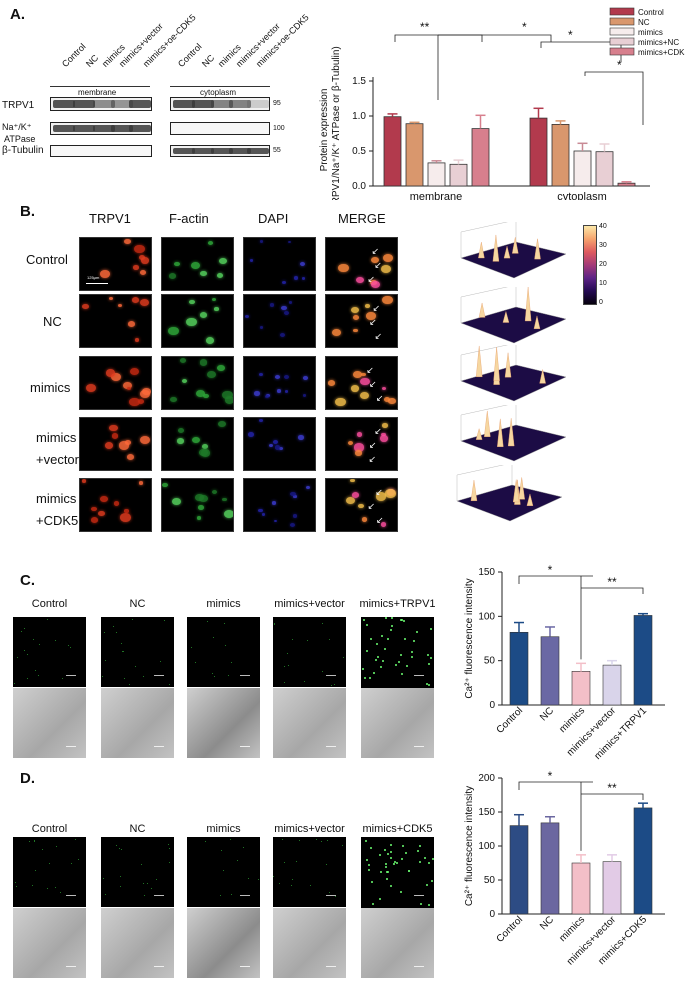 This screenshot has width=685, height=1002. I want to click on row-label: mimics, so click(56, 498).